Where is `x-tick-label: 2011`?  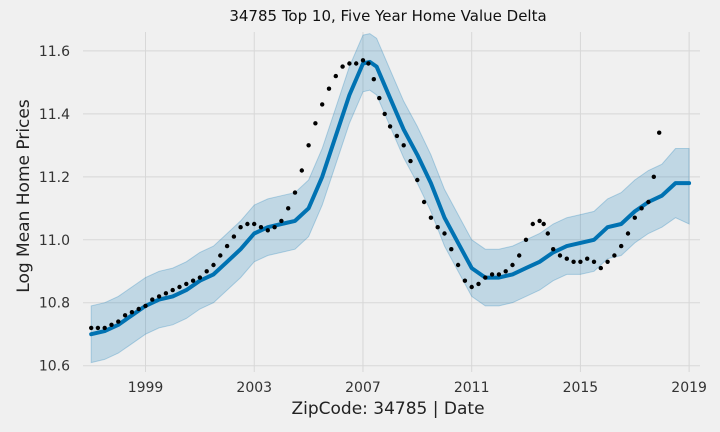
x-tick-label: 2011 is located at coordinates (472, 388).